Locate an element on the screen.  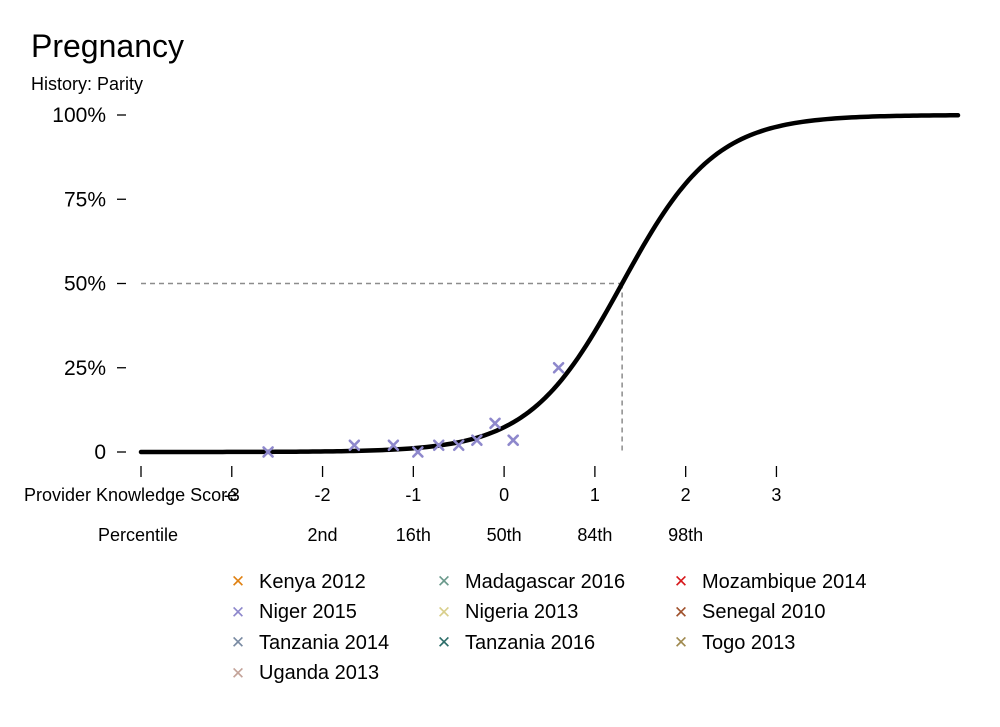
percentile-tick-label: 2nd is located at coordinates (323, 535).